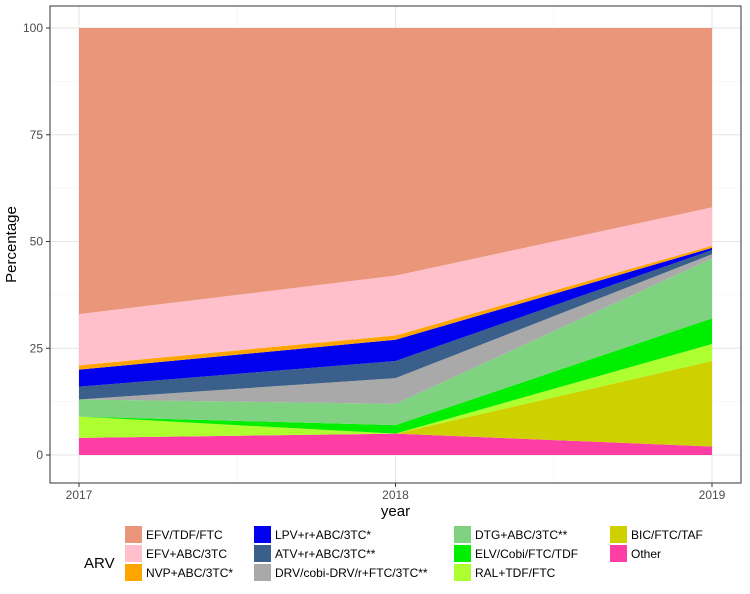  Describe the element at coordinates (37, 348) in the screenshot. I see `y-tick-label: 25` at that location.